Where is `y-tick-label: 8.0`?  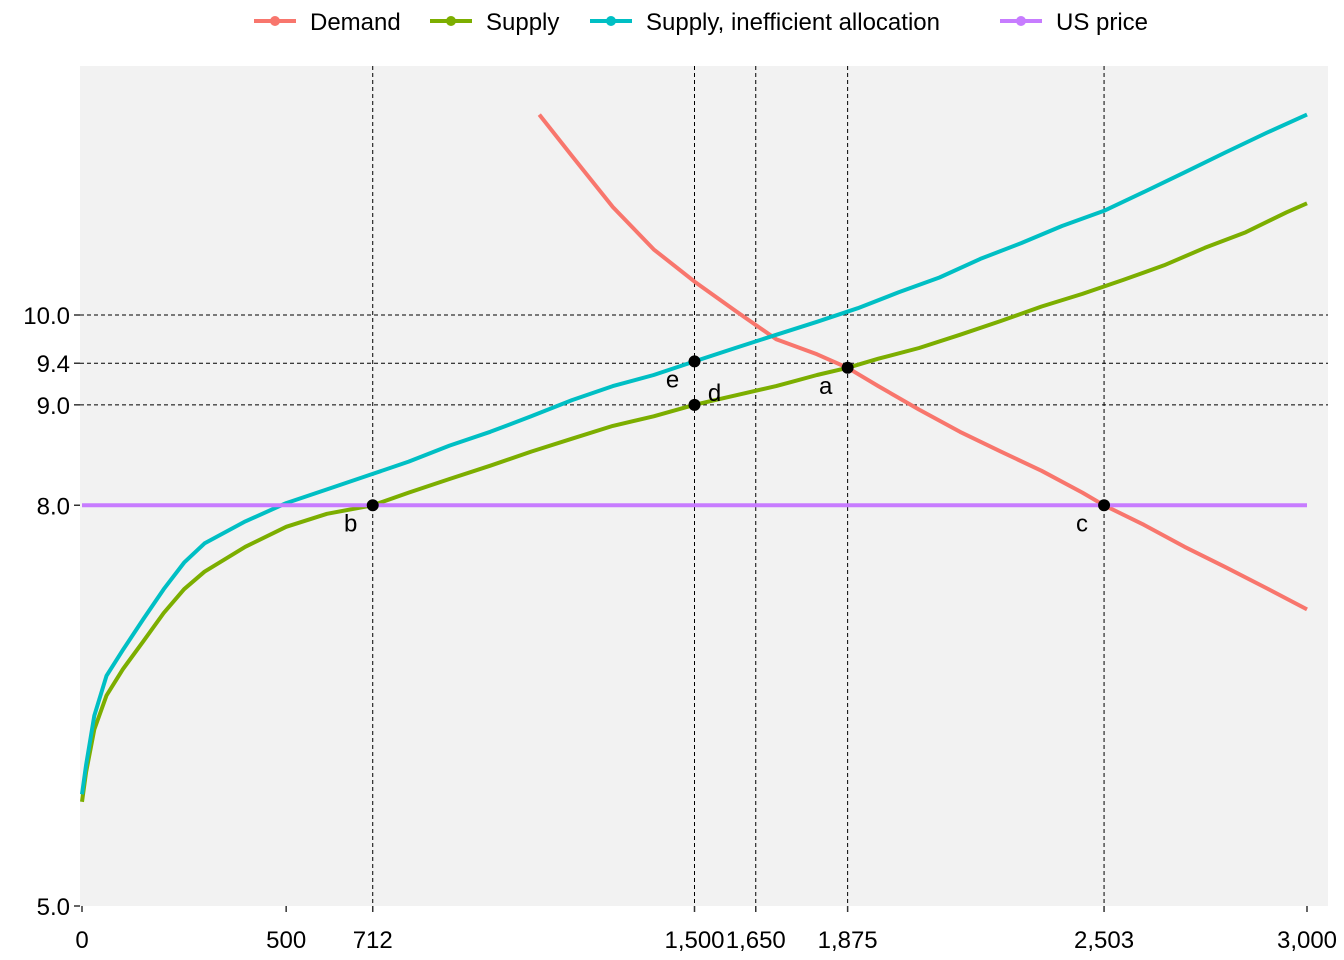 y-tick-label: 8.0 is located at coordinates (53, 506).